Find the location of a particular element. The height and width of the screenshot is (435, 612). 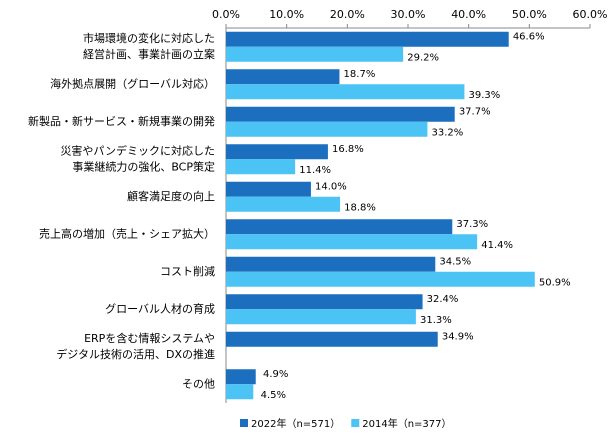

value-label: 39.3% is located at coordinates (485, 95).